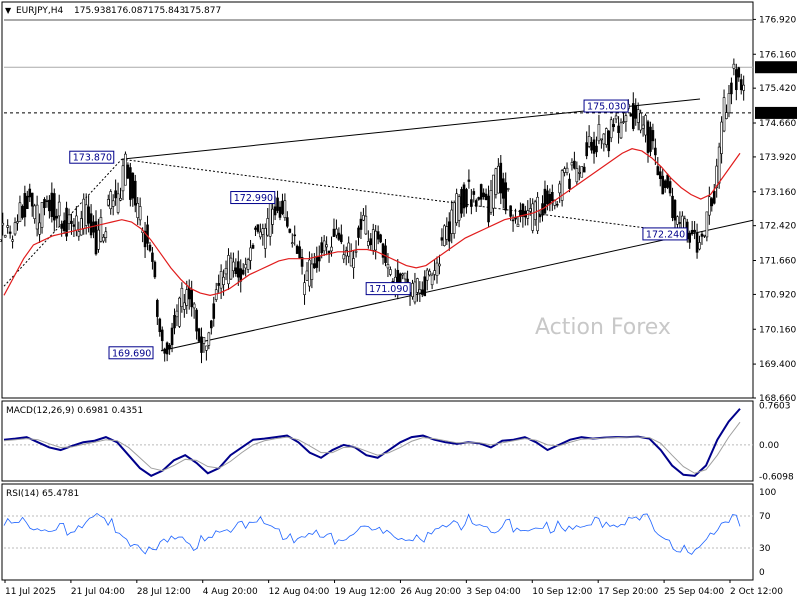 This screenshot has width=800, height=600. Describe the element at coordinates (378, 533) in the screenshot. I see `rsi-line` at that location.